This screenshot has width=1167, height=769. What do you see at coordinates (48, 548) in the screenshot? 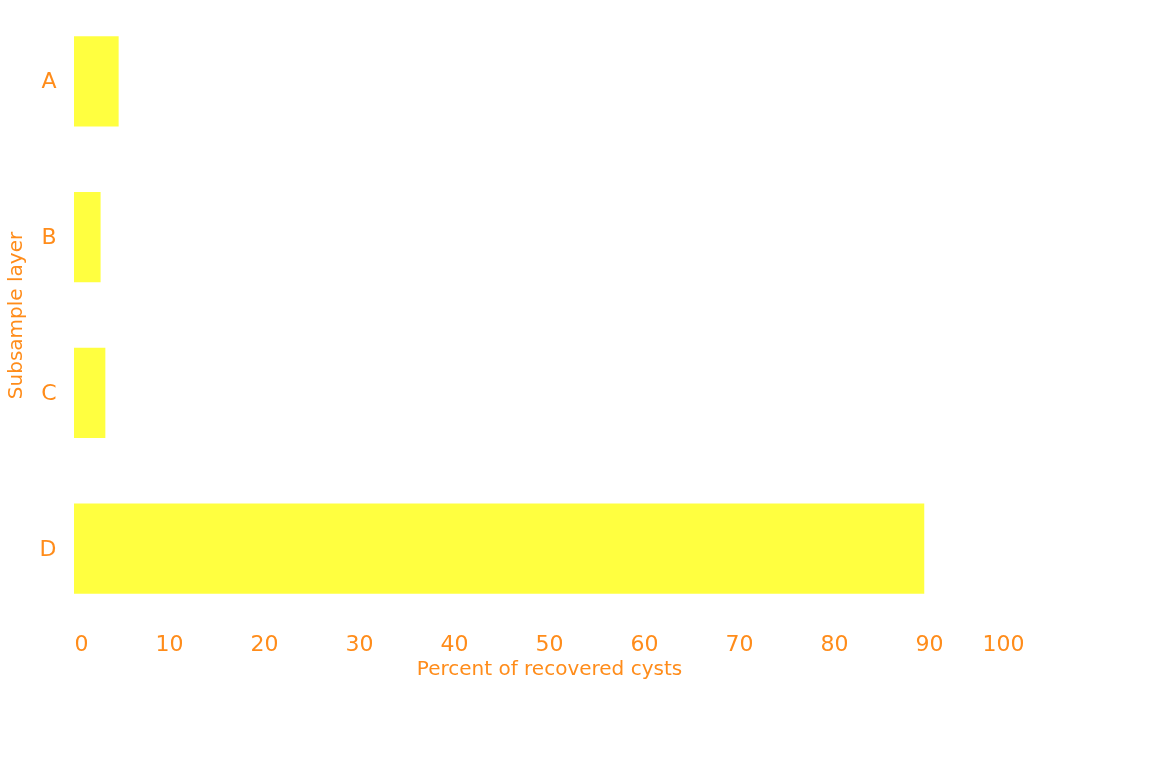
I see `y-tick-label: D` at bounding box center [48, 548].